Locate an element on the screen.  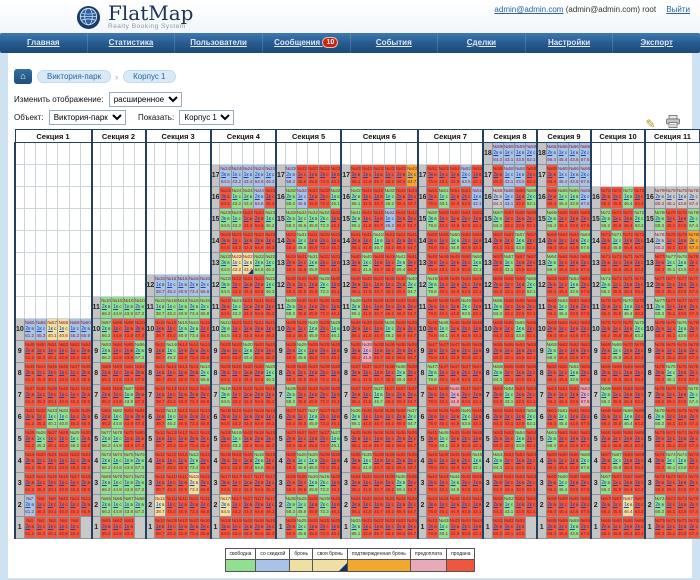
apartment-cell: №7791к с45.1 is located at coordinates (671, 263).